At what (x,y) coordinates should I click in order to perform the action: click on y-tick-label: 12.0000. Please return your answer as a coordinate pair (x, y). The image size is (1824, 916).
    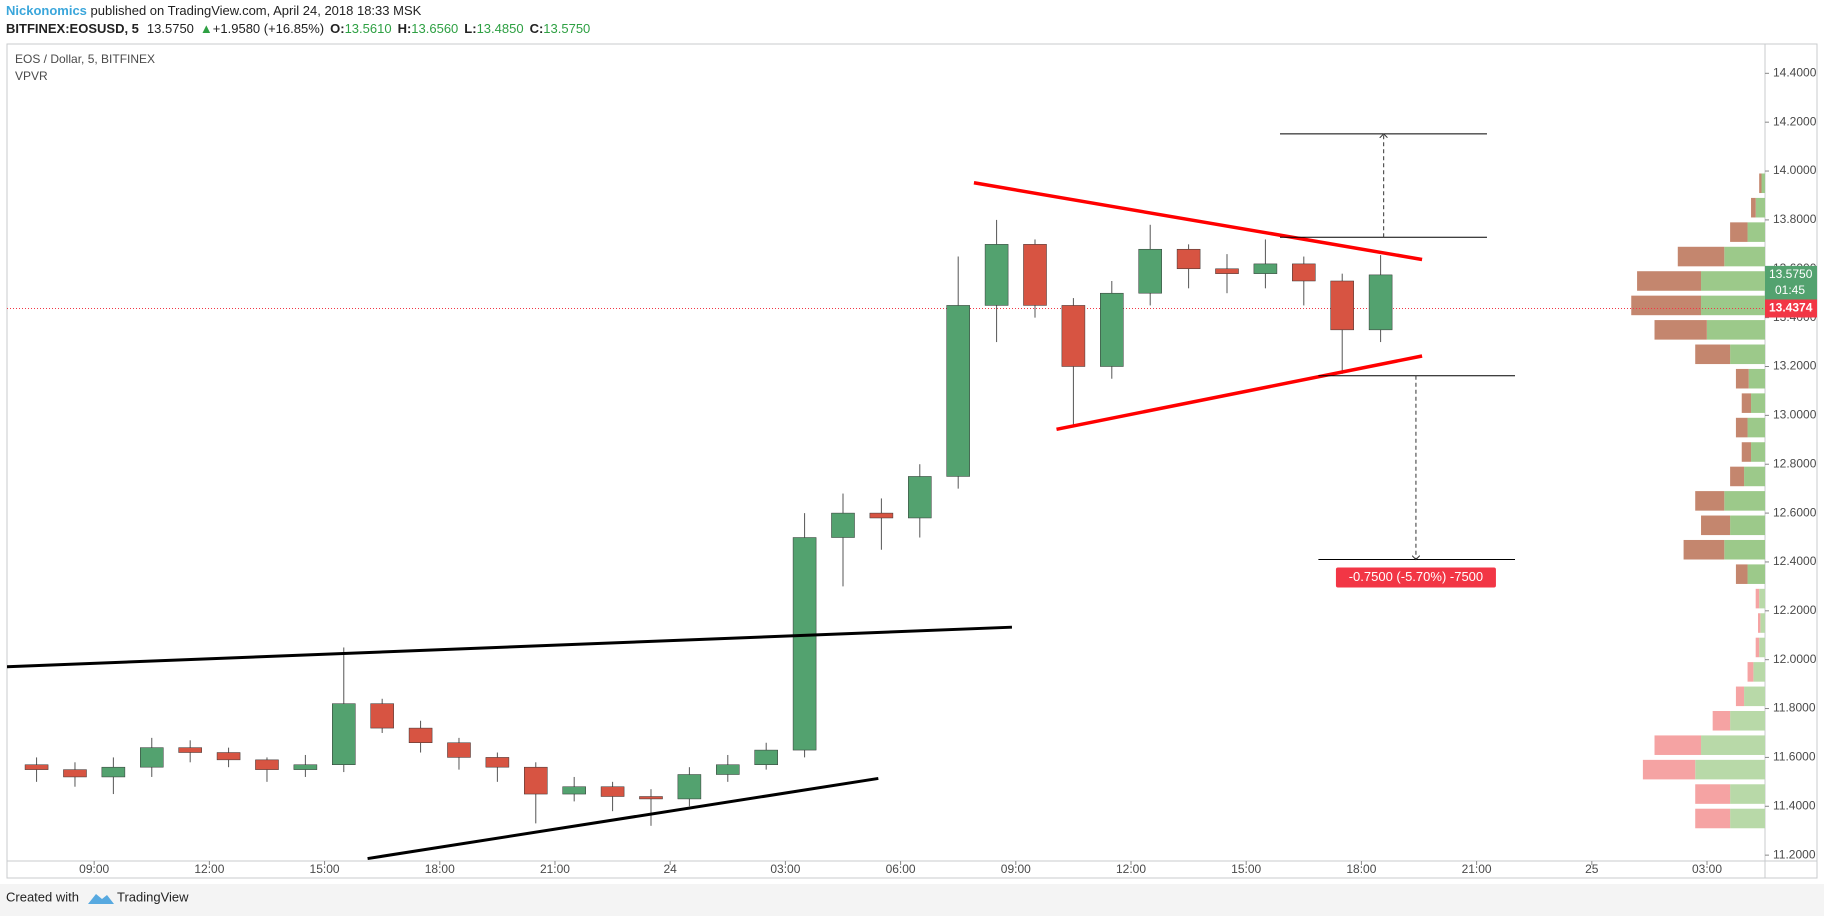
    Looking at the image, I should click on (1795, 659).